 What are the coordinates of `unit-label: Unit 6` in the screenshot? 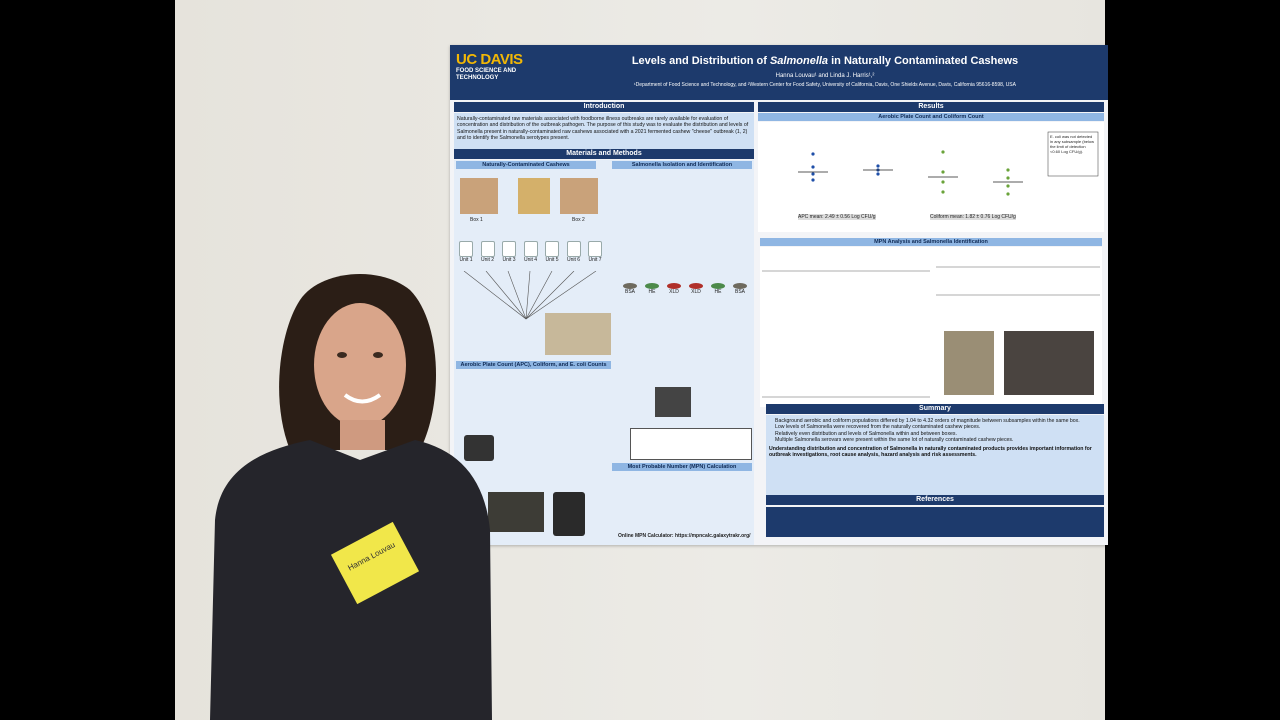 It's located at (573, 260).